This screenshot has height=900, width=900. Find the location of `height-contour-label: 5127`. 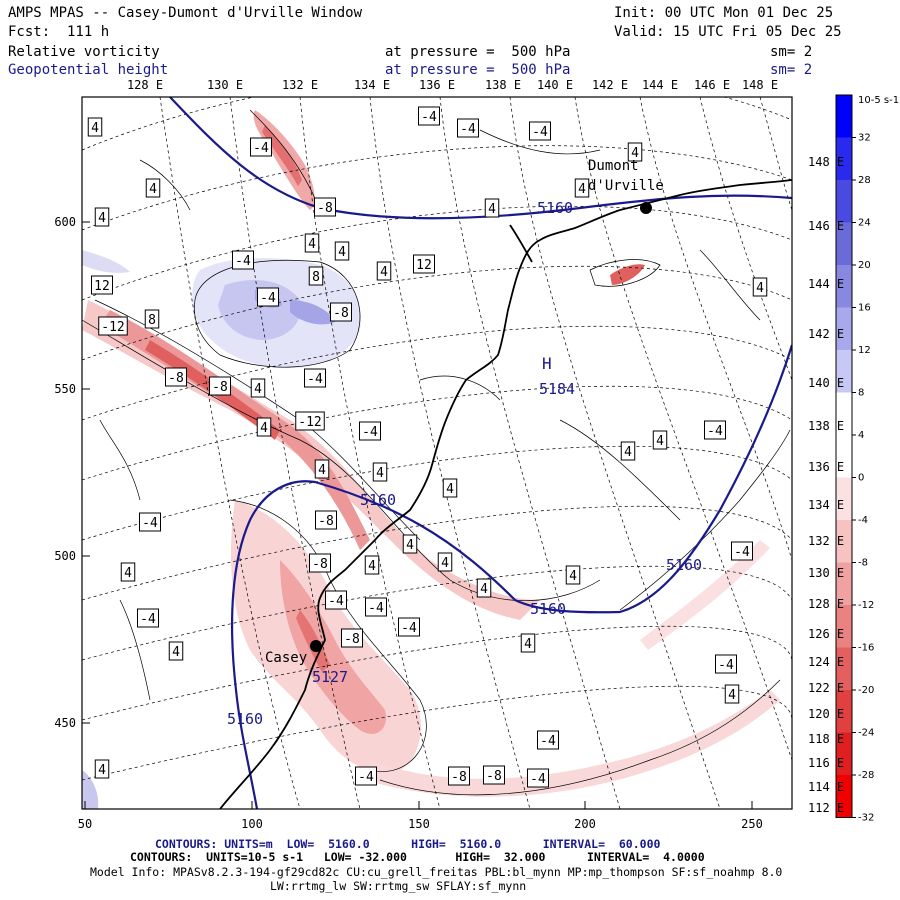

height-contour-label: 5127 is located at coordinates (330, 677).